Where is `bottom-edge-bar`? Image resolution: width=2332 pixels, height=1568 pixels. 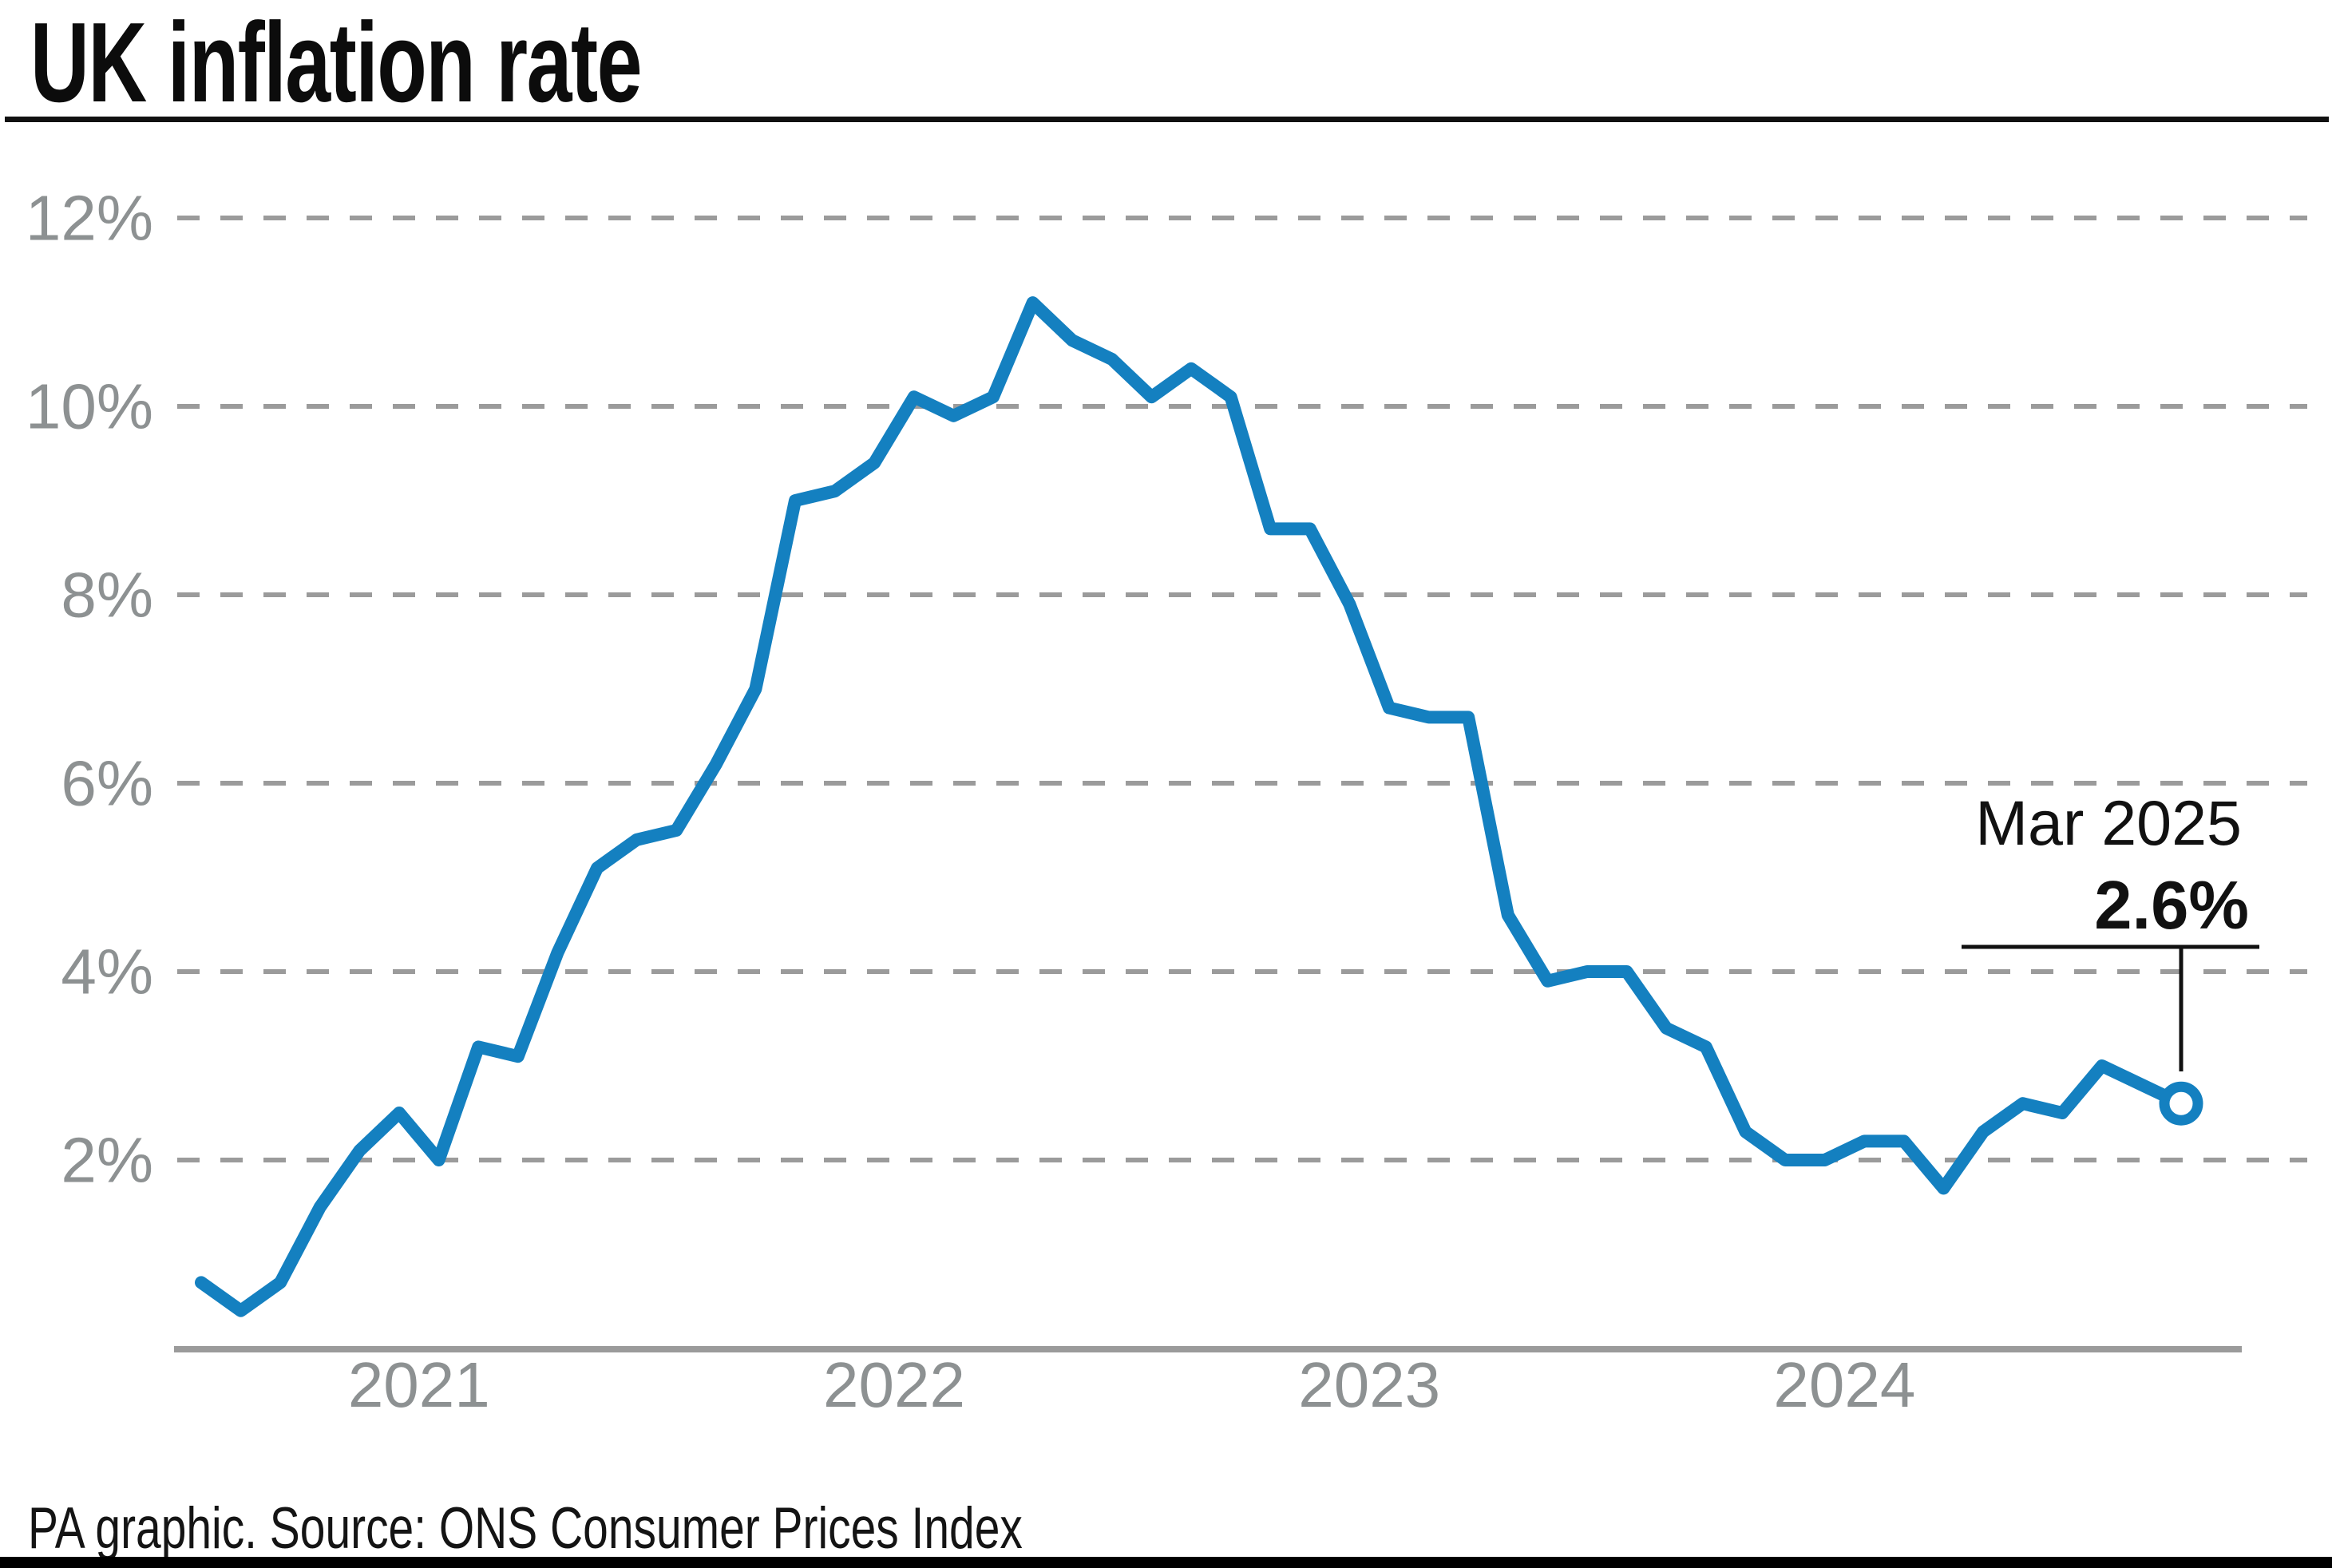
bottom-edge-bar is located at coordinates (1166, 1562).